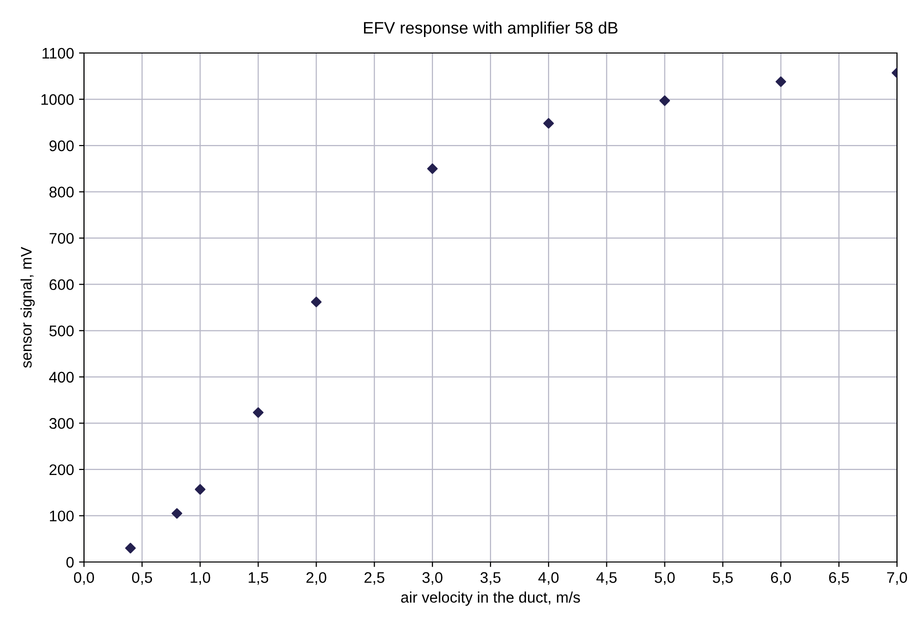 The width and height of the screenshot is (916, 626). Describe the element at coordinates (200, 578) in the screenshot. I see `x-tick-label: 1,0` at that location.